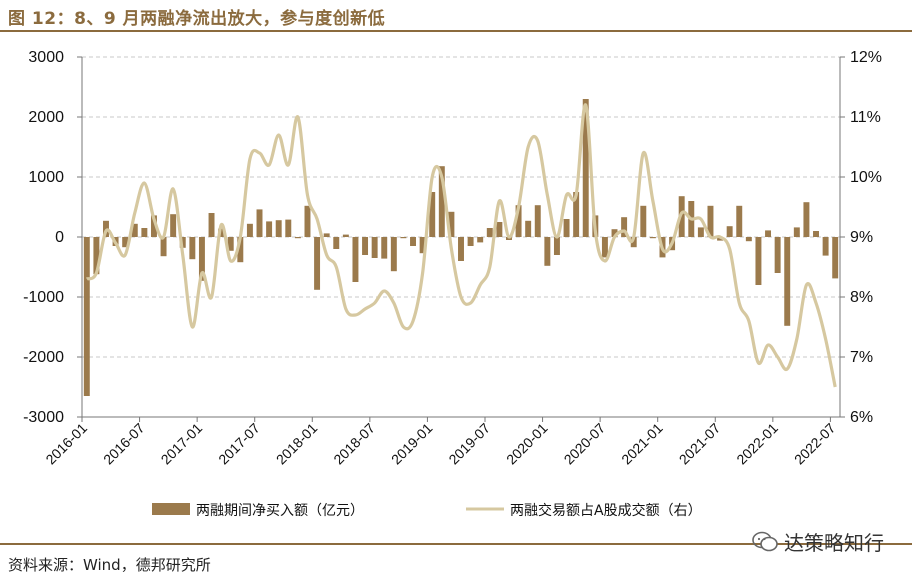 The height and width of the screenshot is (579, 912). Describe the element at coordinates (46, 117) in the screenshot. I see `left-tick-label: 2000` at that location.